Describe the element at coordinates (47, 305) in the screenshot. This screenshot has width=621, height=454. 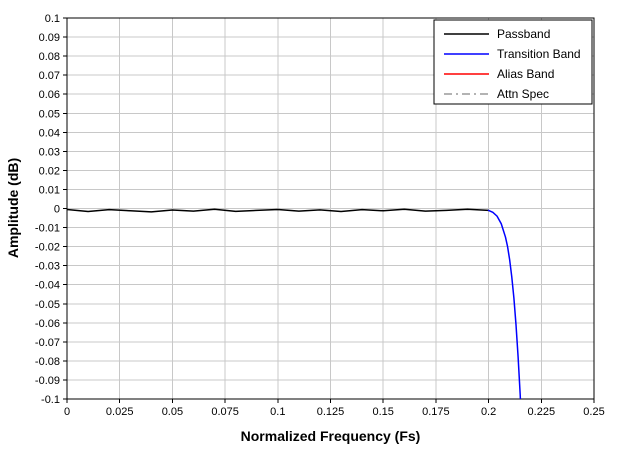
I see `y-tick-label: -0.05` at that location.